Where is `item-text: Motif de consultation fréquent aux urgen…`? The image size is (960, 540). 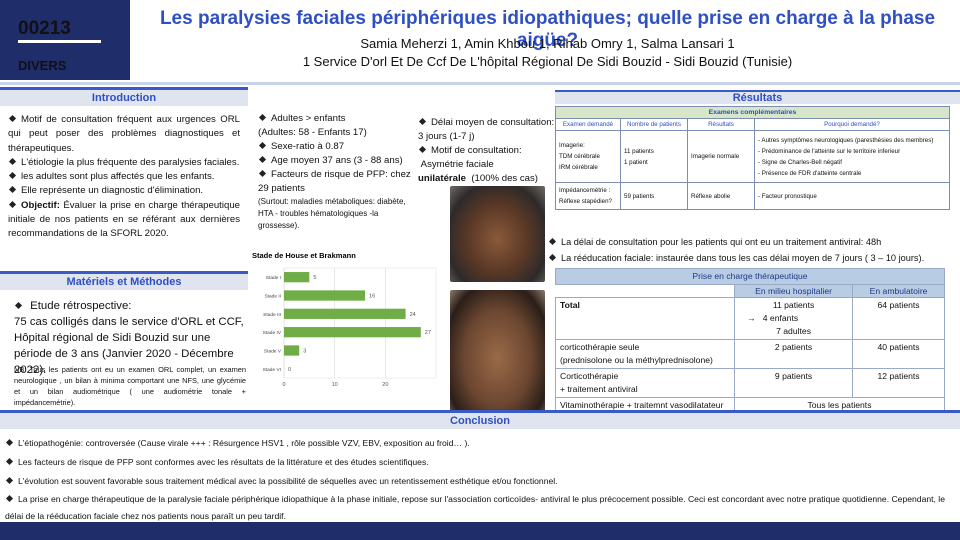
item-text: Motif de consultation fréquent aux urgen… is located at coordinates (124, 134).